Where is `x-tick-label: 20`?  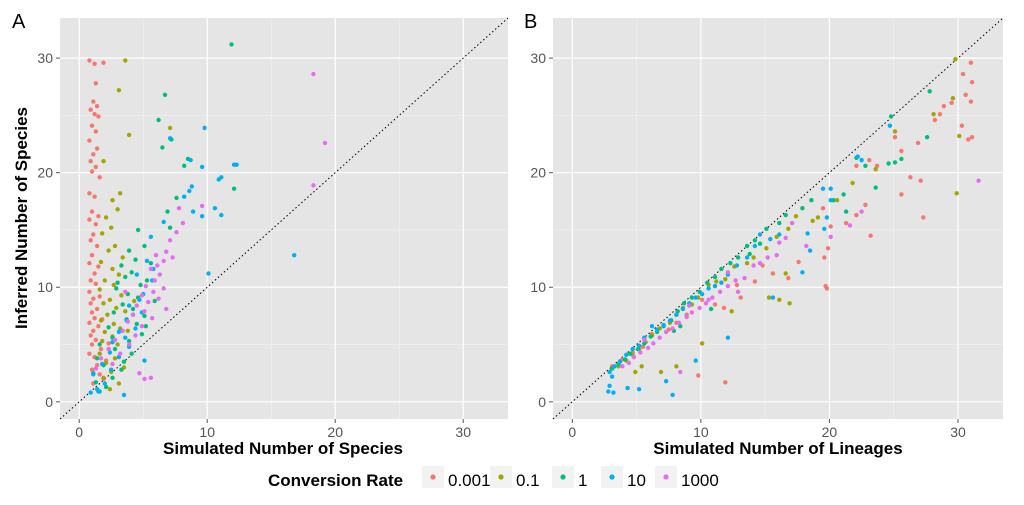
x-tick-label: 20 is located at coordinates (335, 432).